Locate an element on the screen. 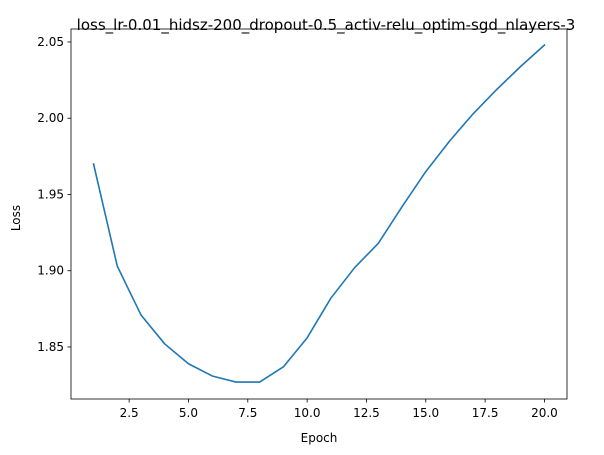  y-tick-label: 2.00 is located at coordinates (50, 118).